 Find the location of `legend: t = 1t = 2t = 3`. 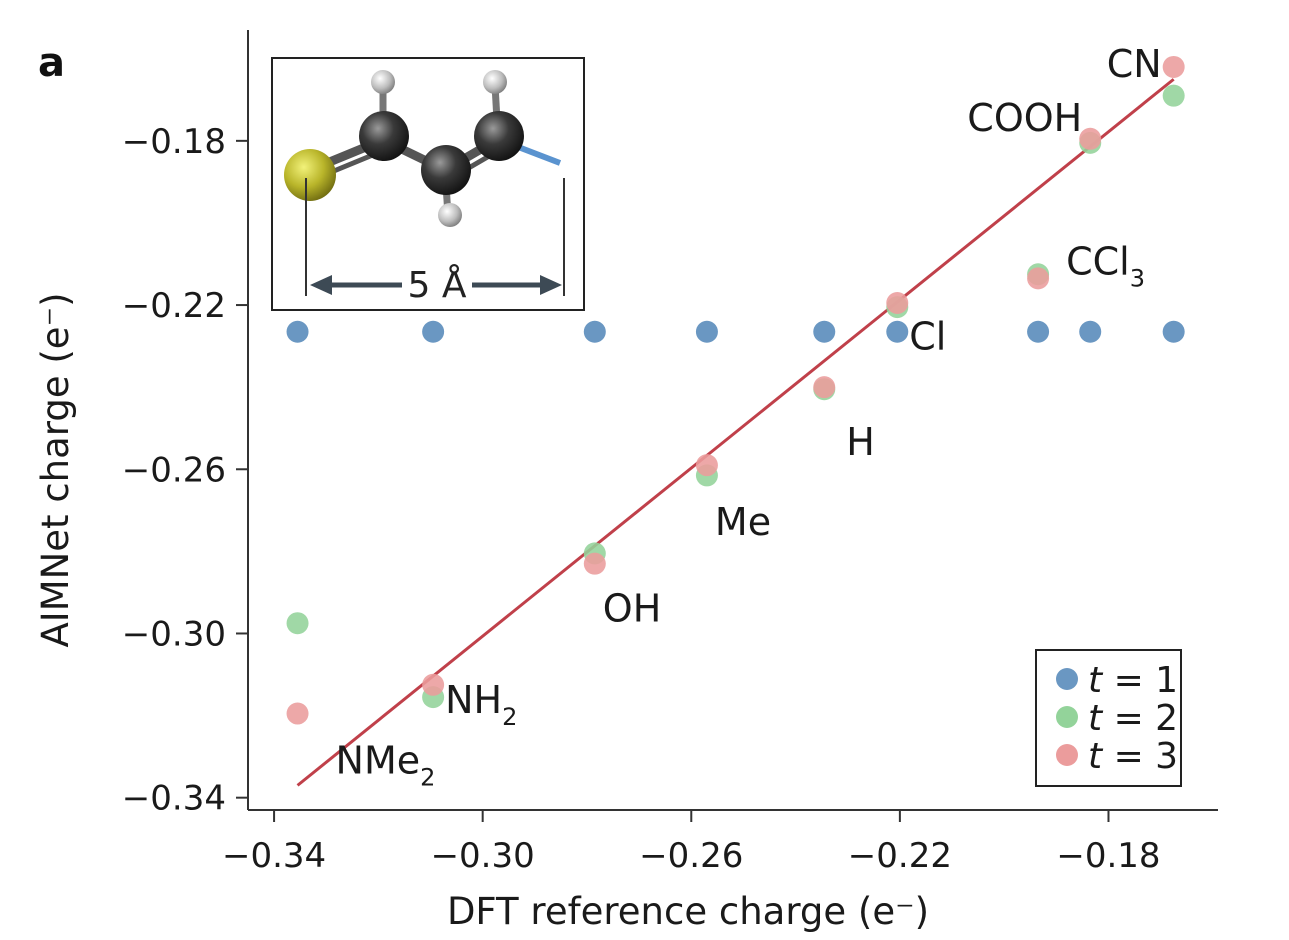

legend: t = 1t = 2t = 3 is located at coordinates (1108, 718).